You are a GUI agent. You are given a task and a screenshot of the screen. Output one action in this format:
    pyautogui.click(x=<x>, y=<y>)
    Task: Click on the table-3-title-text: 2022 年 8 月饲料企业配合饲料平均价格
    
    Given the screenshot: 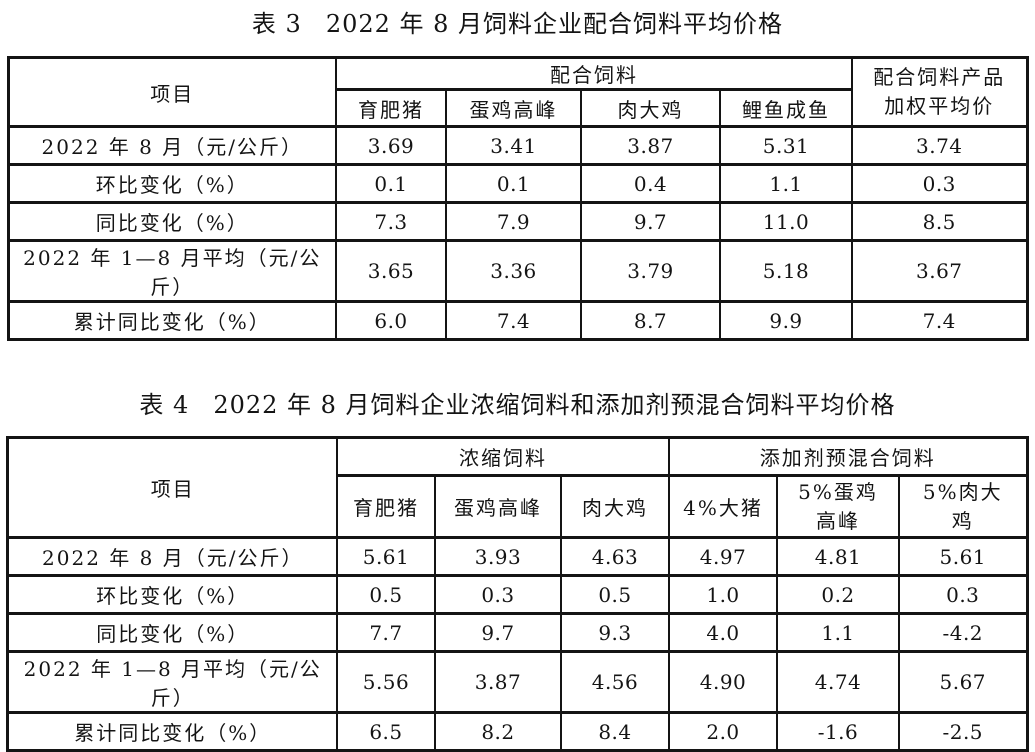 What is the action you would take?
    pyautogui.click(x=554, y=24)
    